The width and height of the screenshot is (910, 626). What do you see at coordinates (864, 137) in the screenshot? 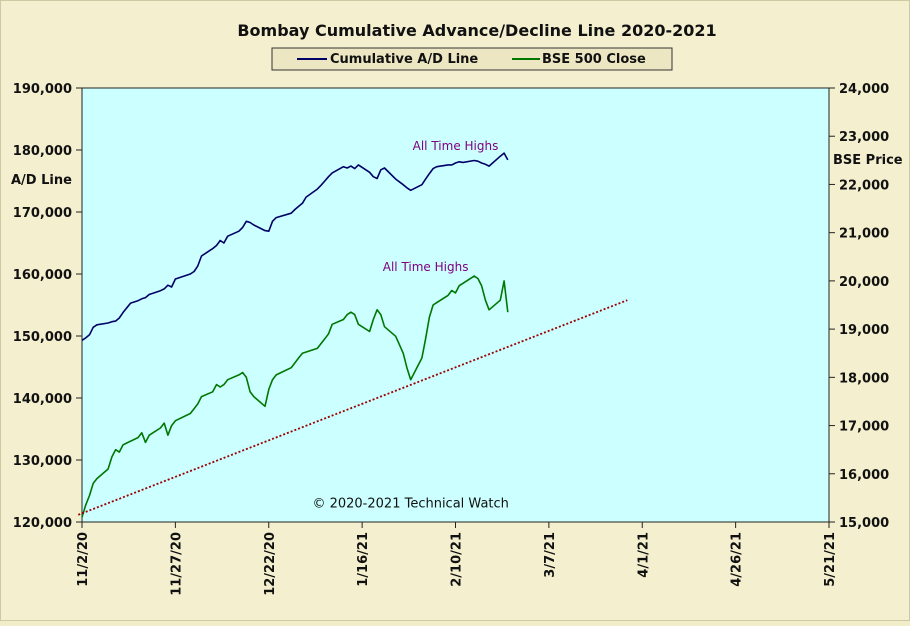
I see `right-tick-label: 23,000` at bounding box center [864, 137].